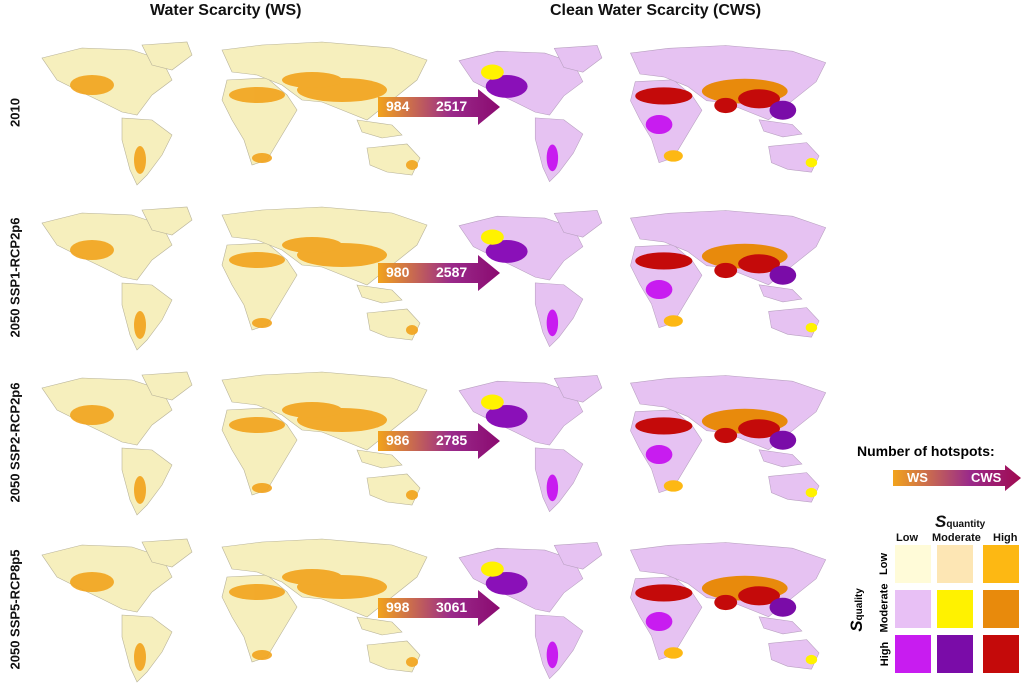 The width and height of the screenshot is (1024, 687). What do you see at coordinates (15, 277) in the screenshot?
I see `row-label: 2050 SSP1-RCP2p6` at bounding box center [15, 277].